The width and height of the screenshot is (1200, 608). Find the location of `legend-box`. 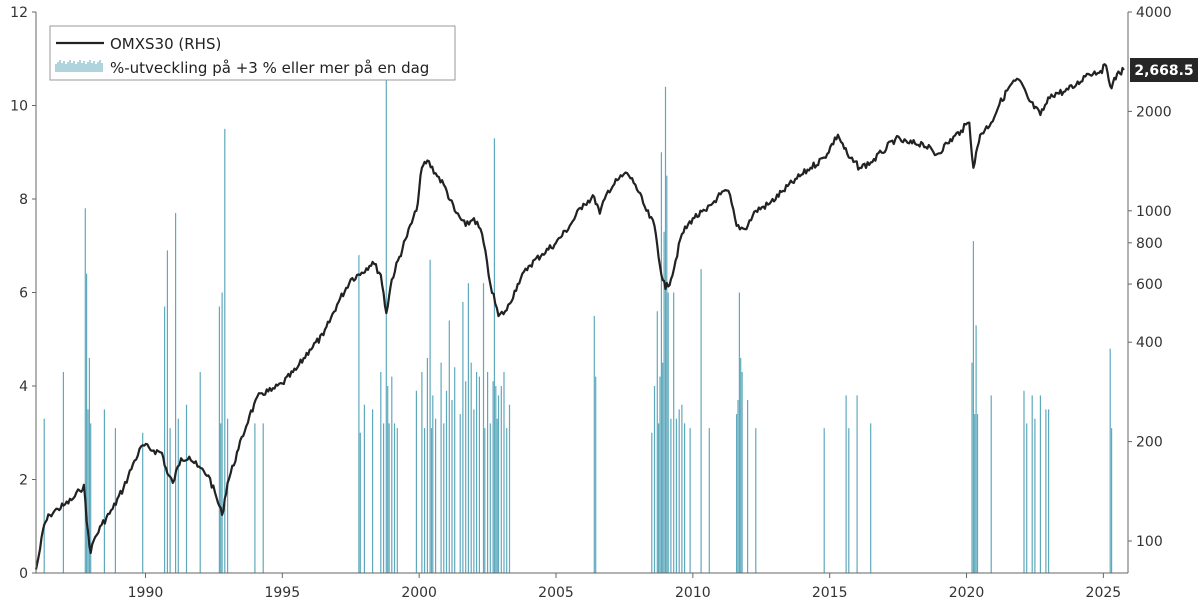

legend-box is located at coordinates (252, 53).